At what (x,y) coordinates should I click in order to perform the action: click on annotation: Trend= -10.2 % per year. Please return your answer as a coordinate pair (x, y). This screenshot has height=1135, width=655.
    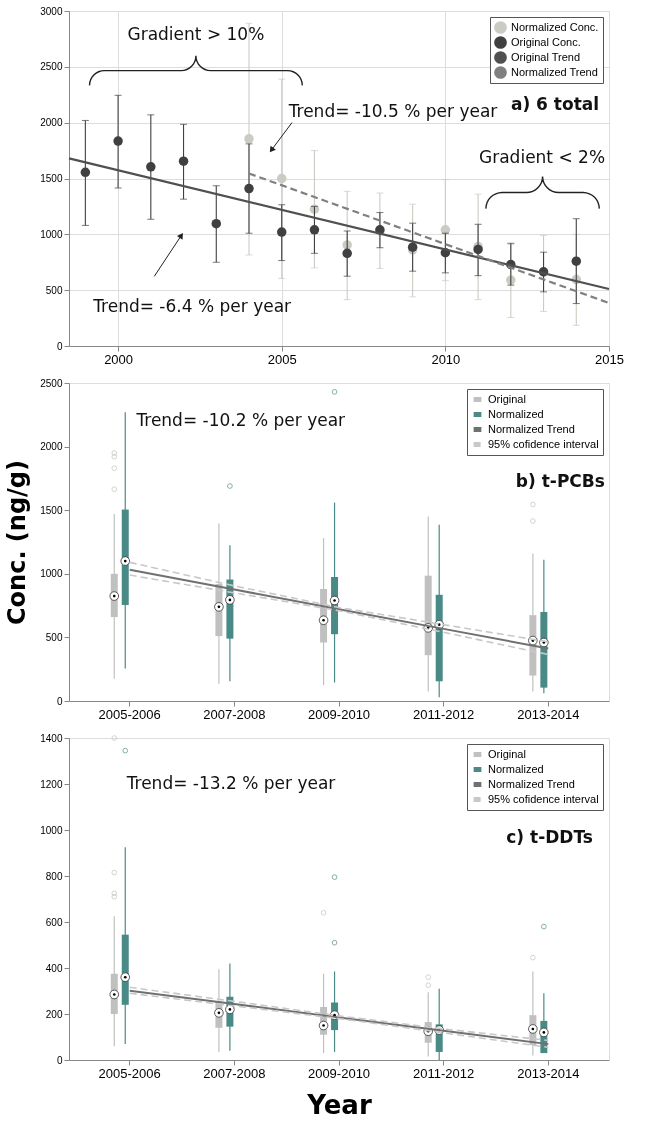
    Looking at the image, I should click on (240, 420).